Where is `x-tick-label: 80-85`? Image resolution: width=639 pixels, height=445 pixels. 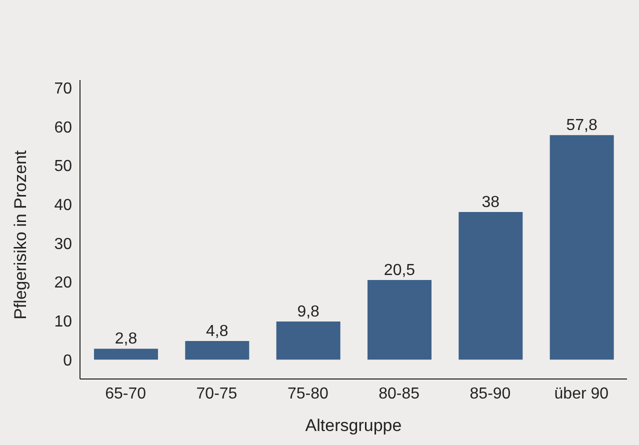 x-tick-label: 80-85 is located at coordinates (399, 393).